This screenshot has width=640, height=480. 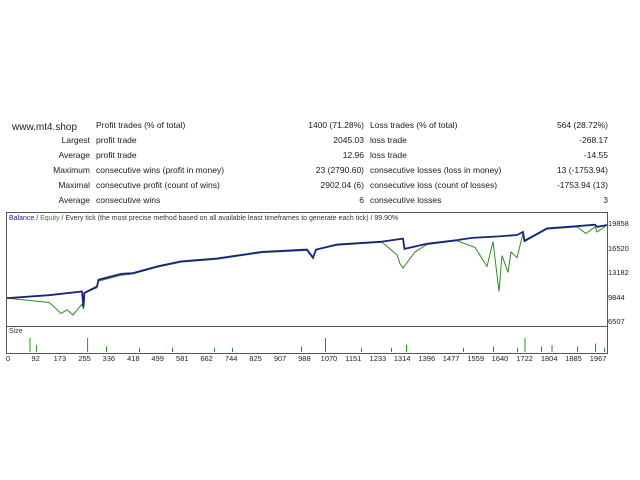 What do you see at coordinates (71, 170) in the screenshot?
I see `stats-label: Maximum` at bounding box center [71, 170].